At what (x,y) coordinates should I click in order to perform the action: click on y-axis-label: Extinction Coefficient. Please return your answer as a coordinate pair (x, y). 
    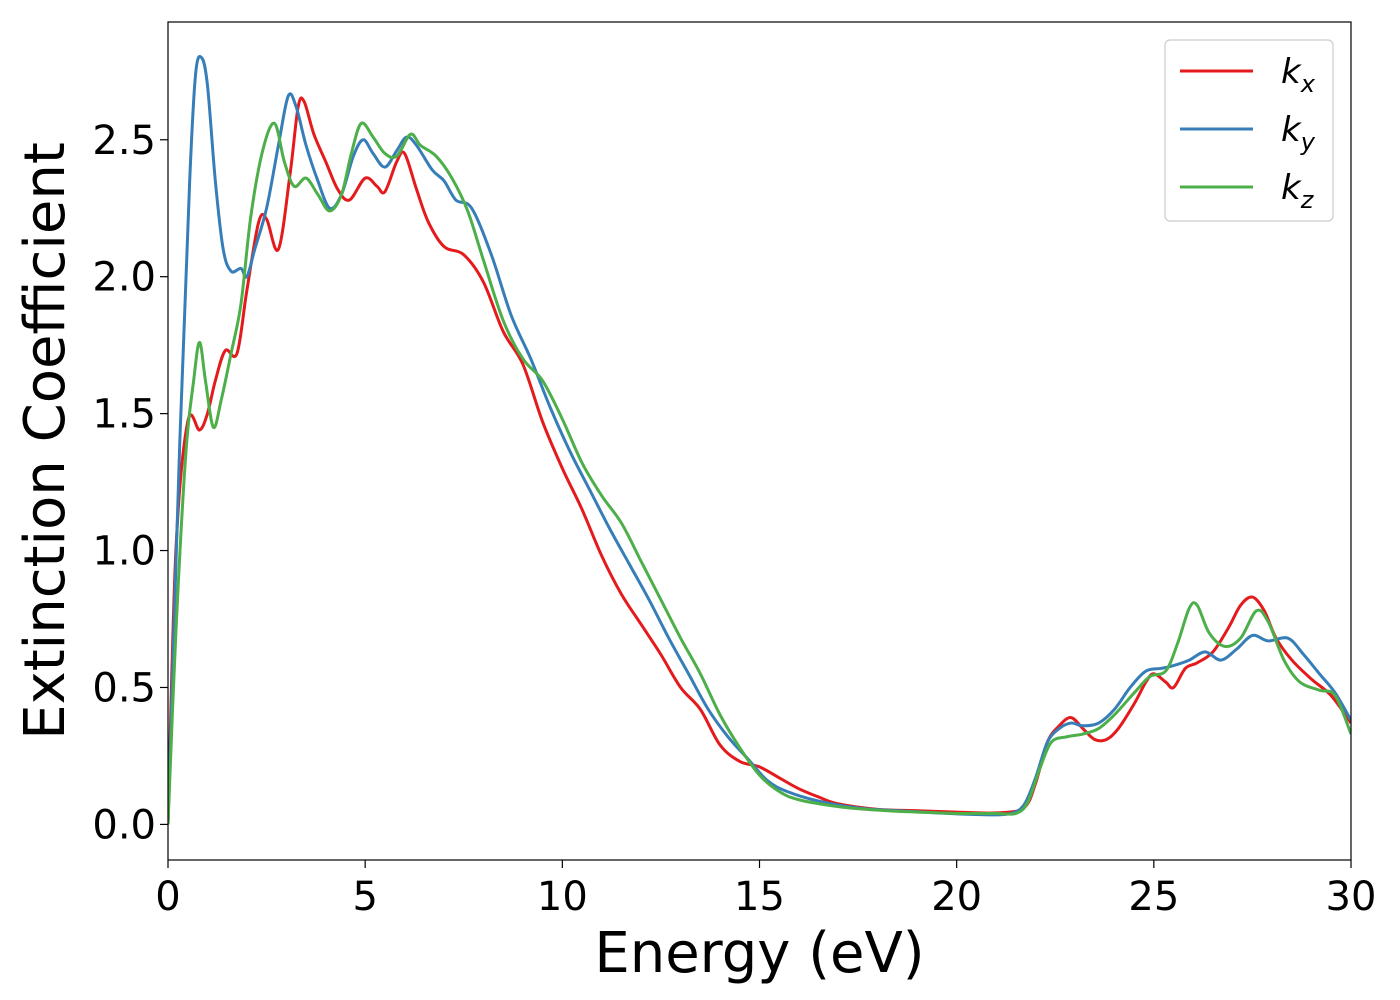
    Looking at the image, I should click on (45, 441).